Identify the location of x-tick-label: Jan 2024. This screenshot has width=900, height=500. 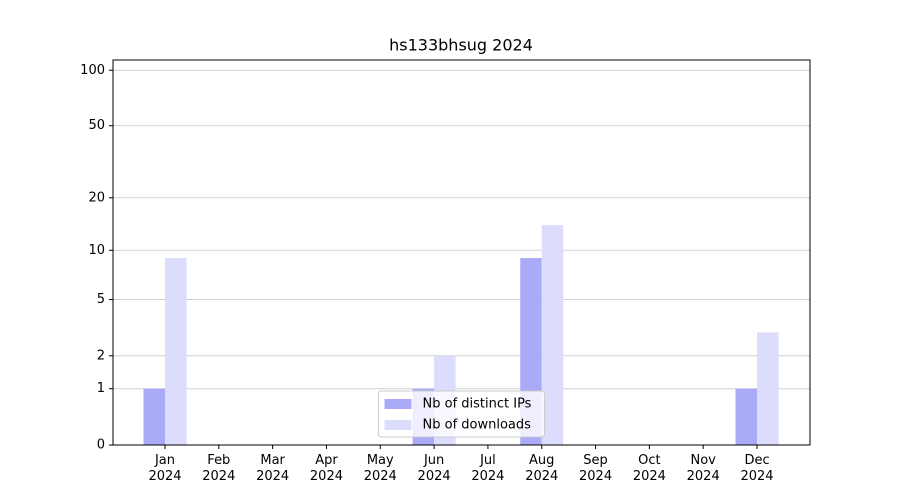
(165, 468).